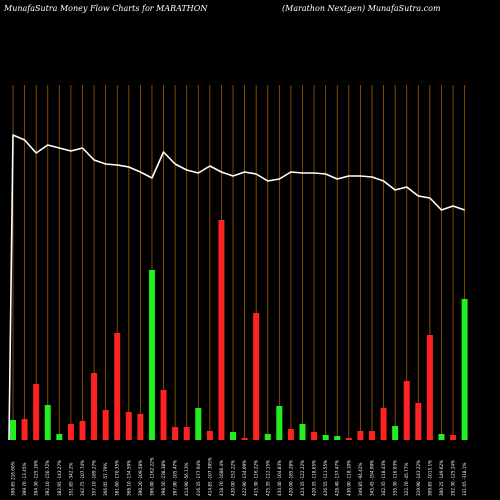  What do you see at coordinates (383, 478) in the screenshot?
I see `x-tick-label: 342.35 -118.43%` at bounding box center [383, 478].